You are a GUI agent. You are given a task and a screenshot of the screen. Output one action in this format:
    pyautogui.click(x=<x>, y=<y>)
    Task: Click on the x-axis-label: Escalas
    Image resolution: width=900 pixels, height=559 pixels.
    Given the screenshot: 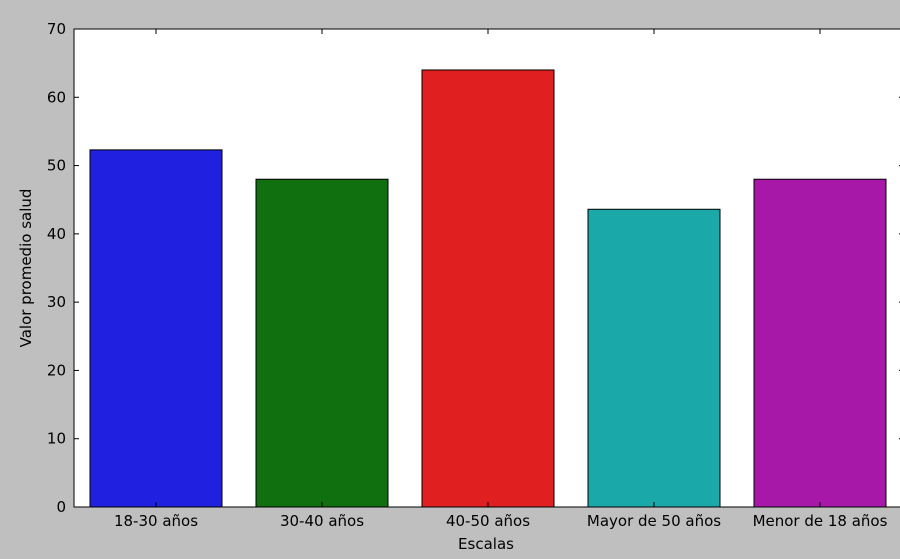 What is the action you would take?
    pyautogui.click(x=486, y=544)
    